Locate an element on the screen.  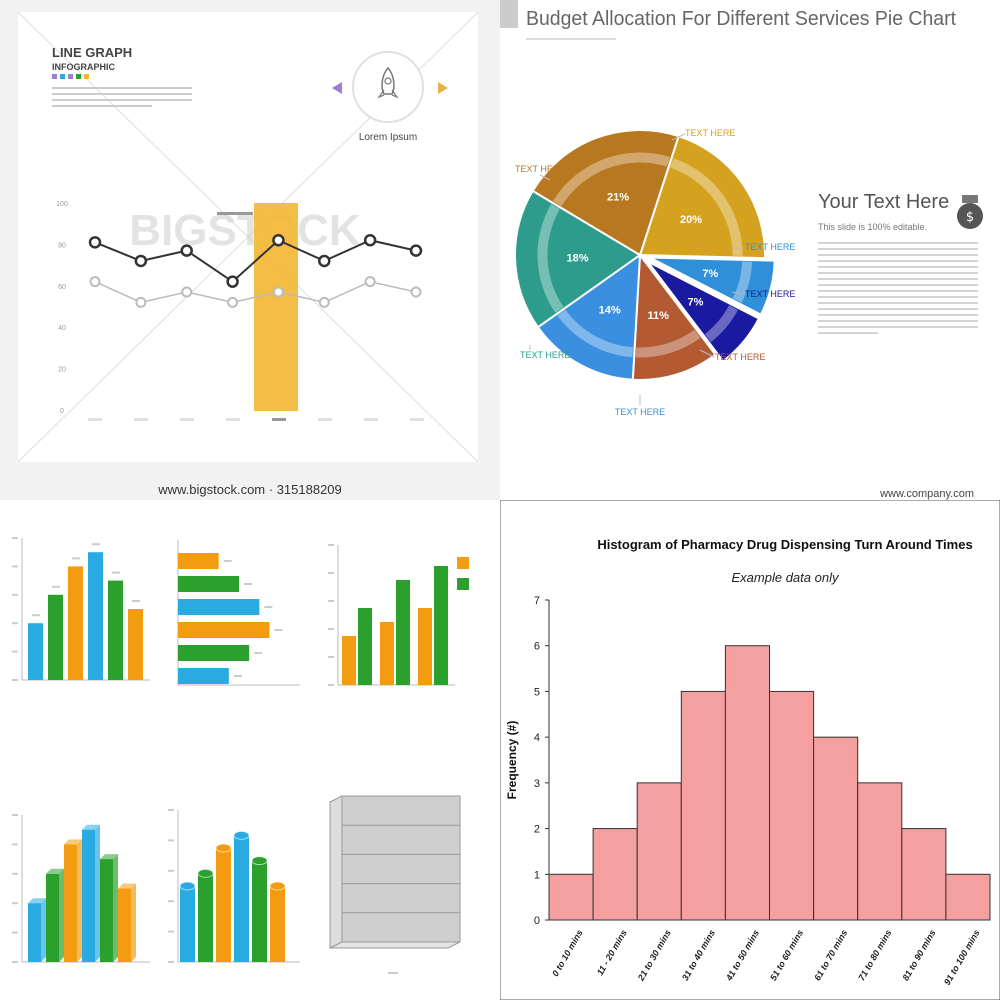
pie-slice-label: 14% is located at coordinates (610, 311).